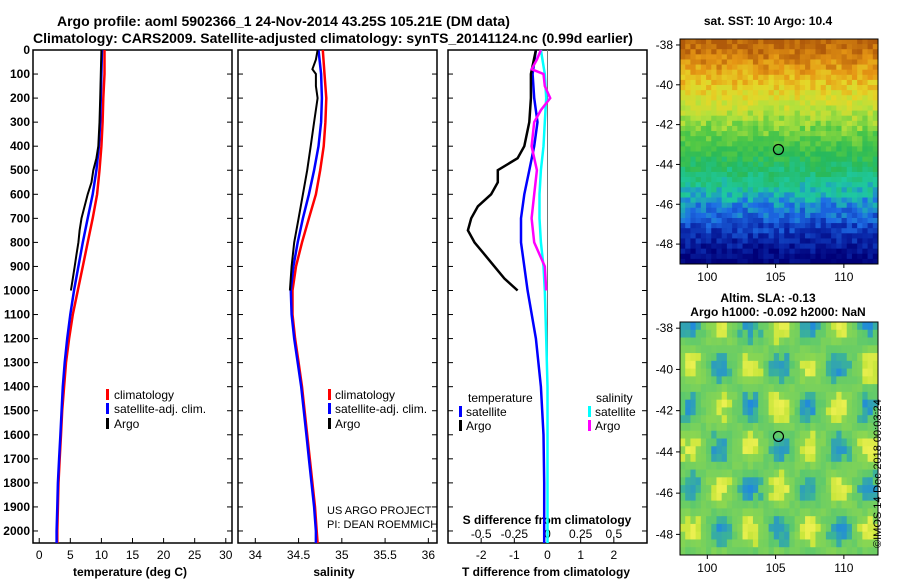  I want to click on y-tick-label: 1700, so click(16, 459).